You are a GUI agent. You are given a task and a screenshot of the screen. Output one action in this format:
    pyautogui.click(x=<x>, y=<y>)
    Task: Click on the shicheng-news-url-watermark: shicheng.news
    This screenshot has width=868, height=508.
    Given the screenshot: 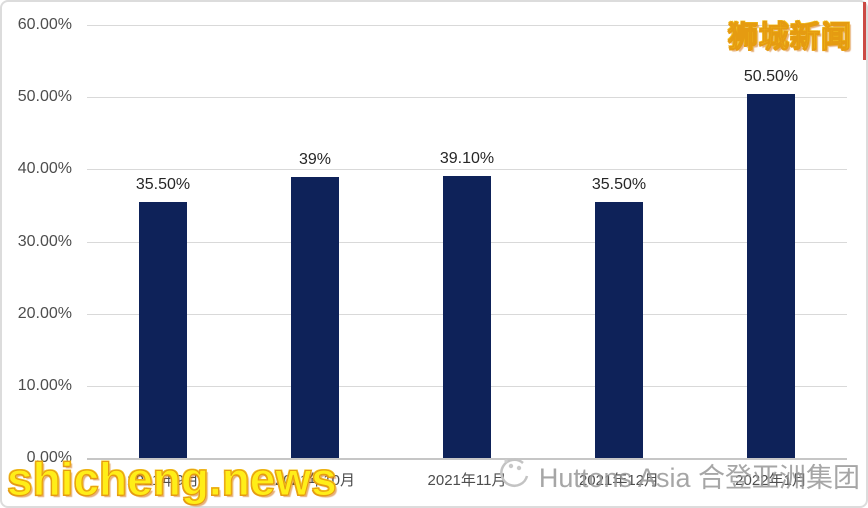 What is the action you would take?
    pyautogui.click(x=172, y=479)
    